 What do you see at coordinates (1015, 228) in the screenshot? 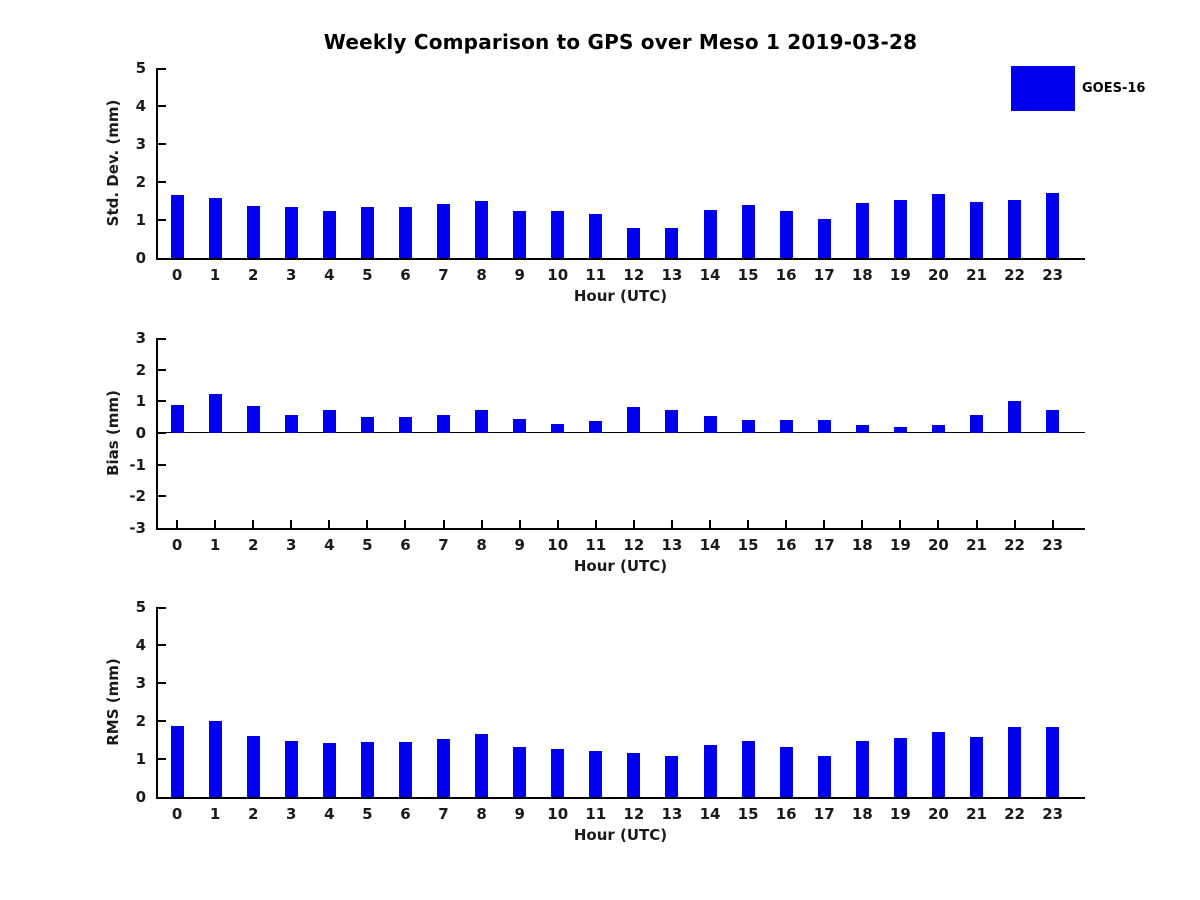
I see `stddev-bar-h22` at bounding box center [1015, 228].